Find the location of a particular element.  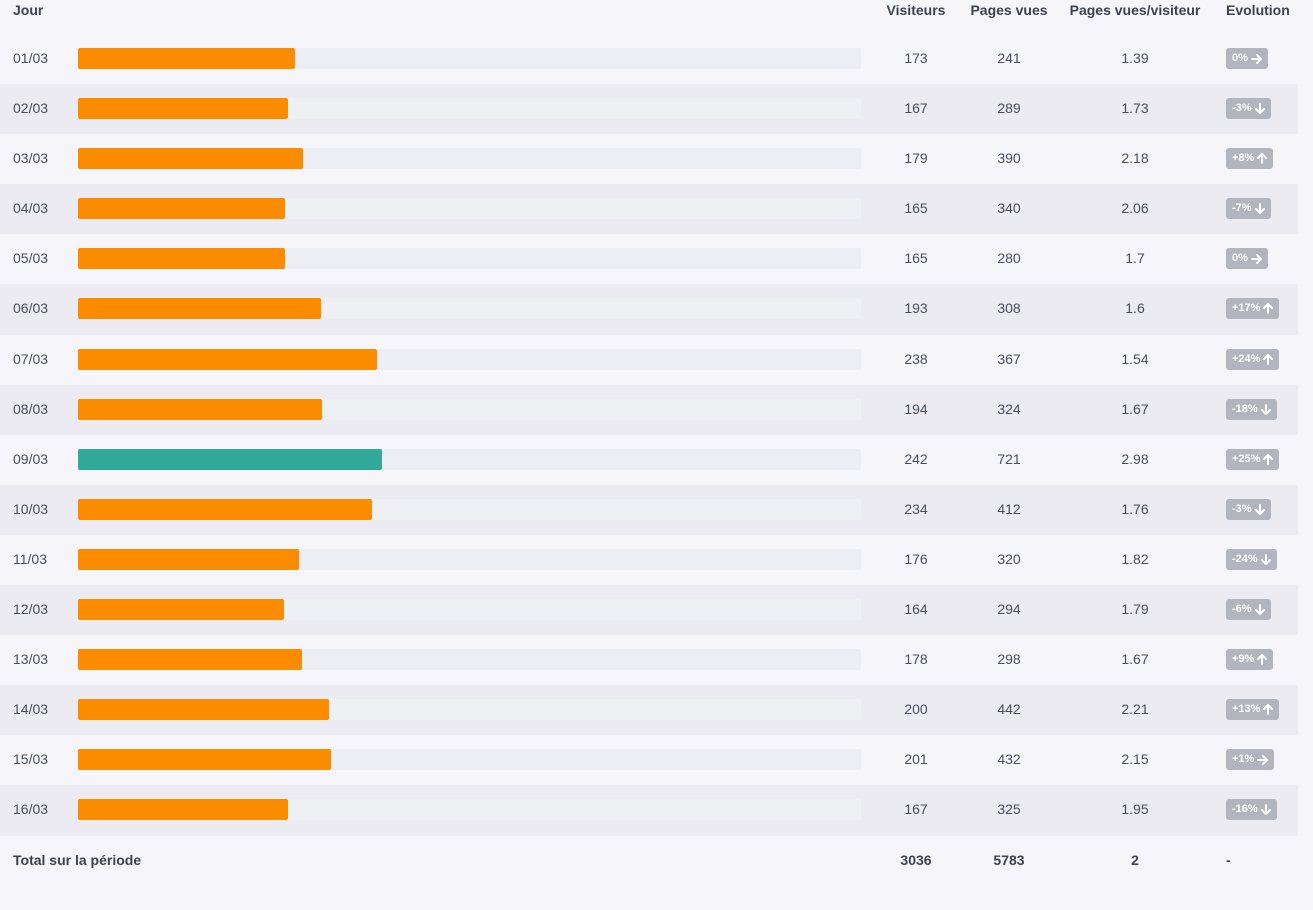

total-evolution: - is located at coordinates (1228, 859).